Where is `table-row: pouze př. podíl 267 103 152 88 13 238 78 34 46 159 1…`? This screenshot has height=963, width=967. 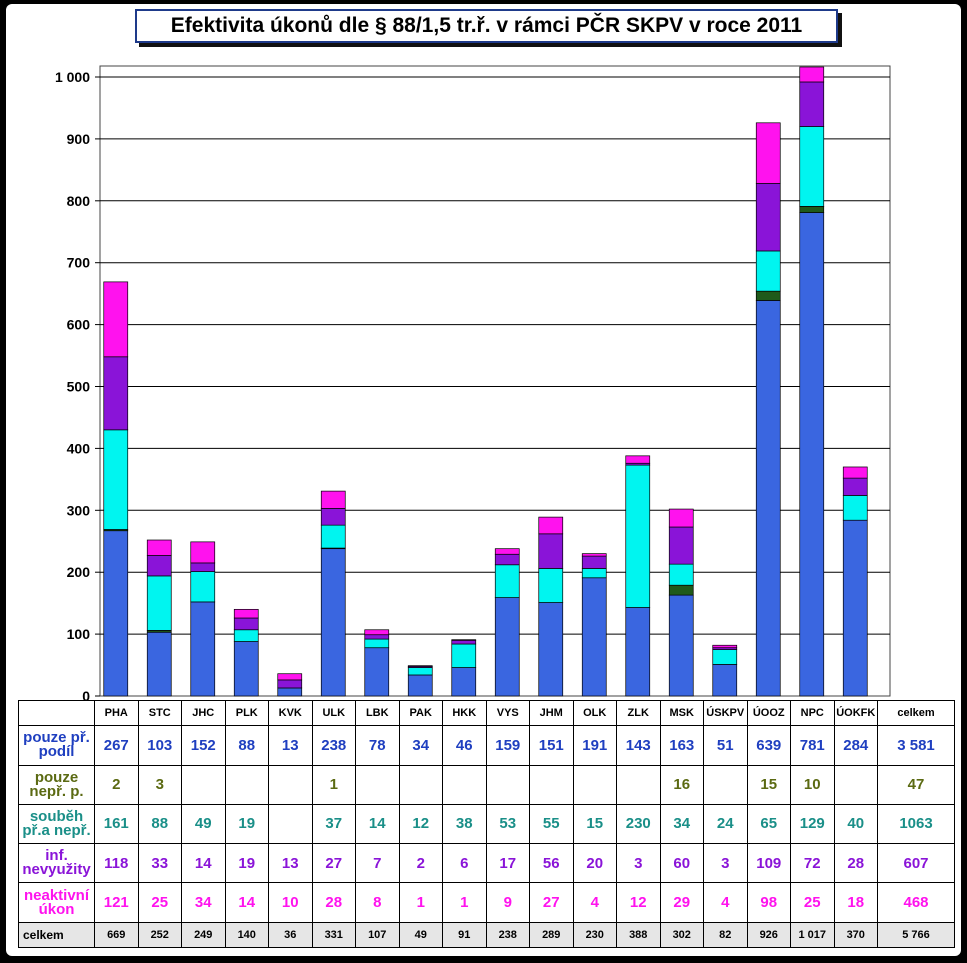 table-row: pouze př. podíl 267 103 152 88 13 238 78 34 46 159 1… is located at coordinates (486, 745).